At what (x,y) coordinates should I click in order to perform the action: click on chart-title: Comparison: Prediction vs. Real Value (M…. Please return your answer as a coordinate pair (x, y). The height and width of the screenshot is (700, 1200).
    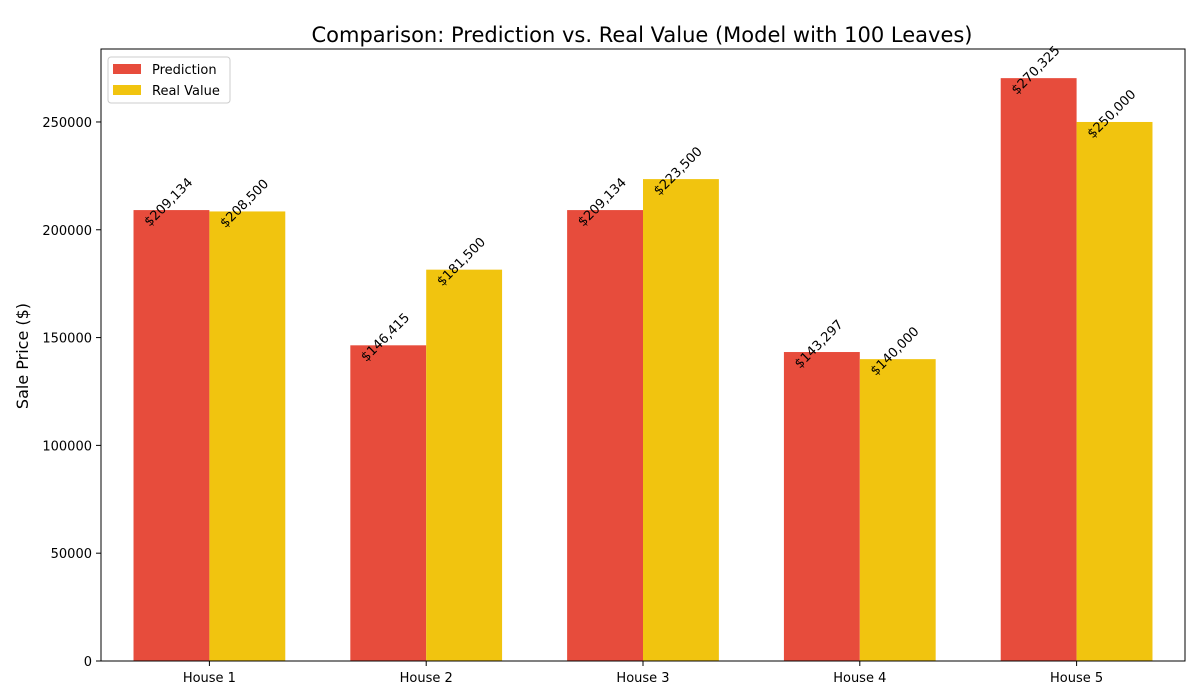
    Looking at the image, I should click on (642, 35).